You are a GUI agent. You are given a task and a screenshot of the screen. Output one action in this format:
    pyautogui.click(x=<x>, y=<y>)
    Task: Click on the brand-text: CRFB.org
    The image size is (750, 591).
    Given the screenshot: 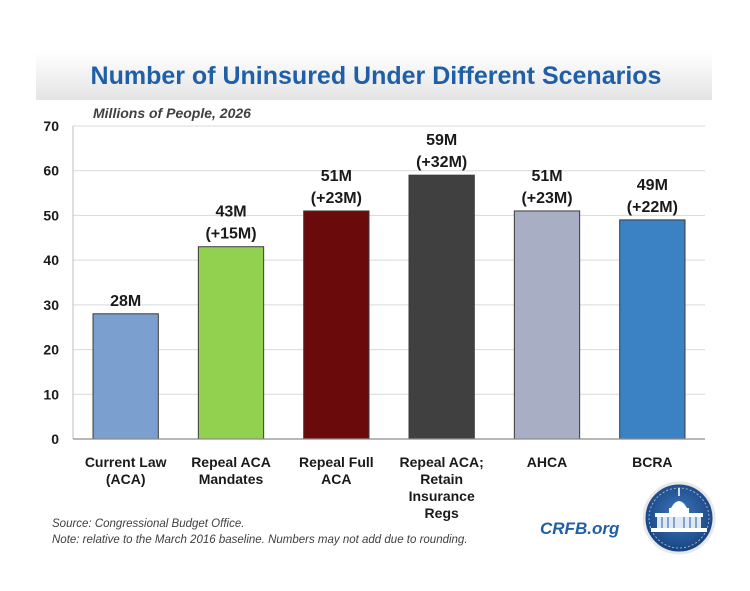 What is the action you would take?
    pyautogui.click(x=580, y=528)
    